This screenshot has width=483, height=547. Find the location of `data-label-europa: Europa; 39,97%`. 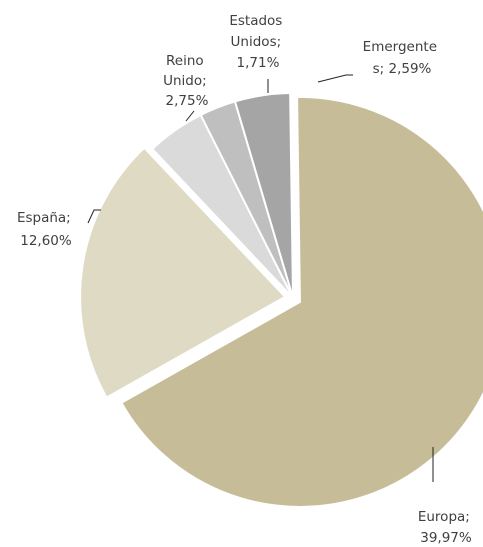

data-label-europa: Europa; 39,97% is located at coordinates (446, 527).